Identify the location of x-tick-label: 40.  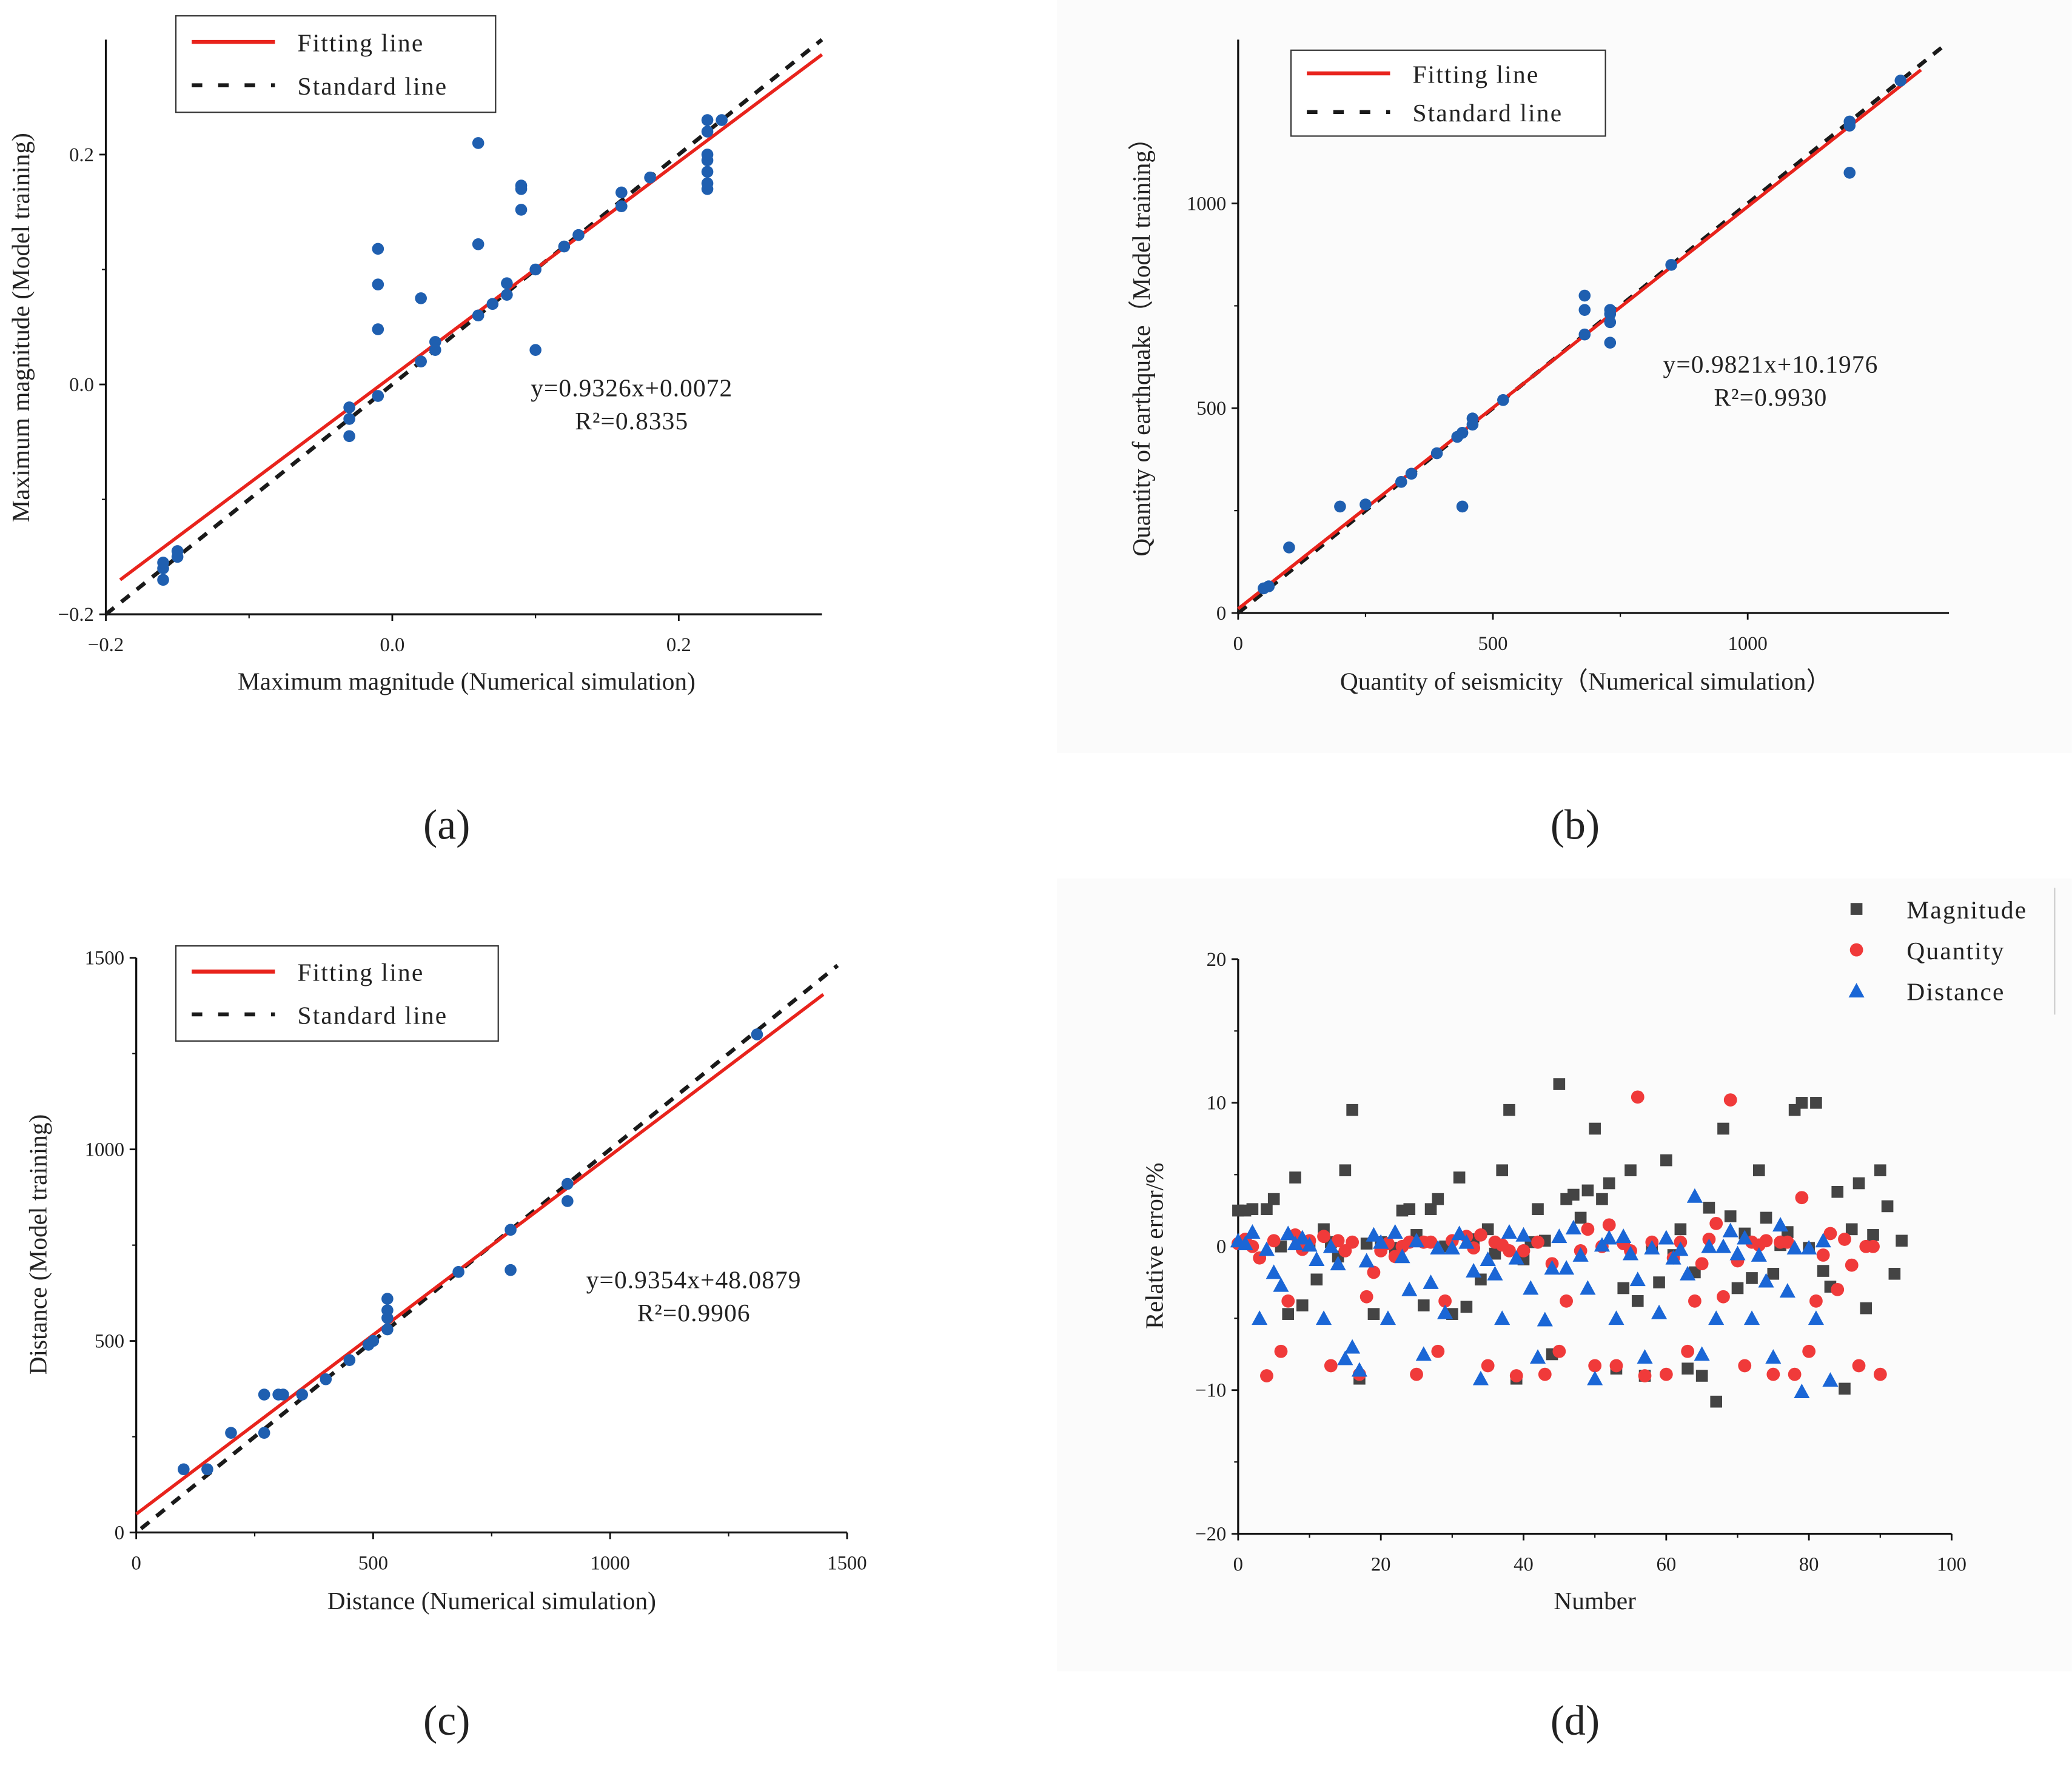
(1524, 1565).